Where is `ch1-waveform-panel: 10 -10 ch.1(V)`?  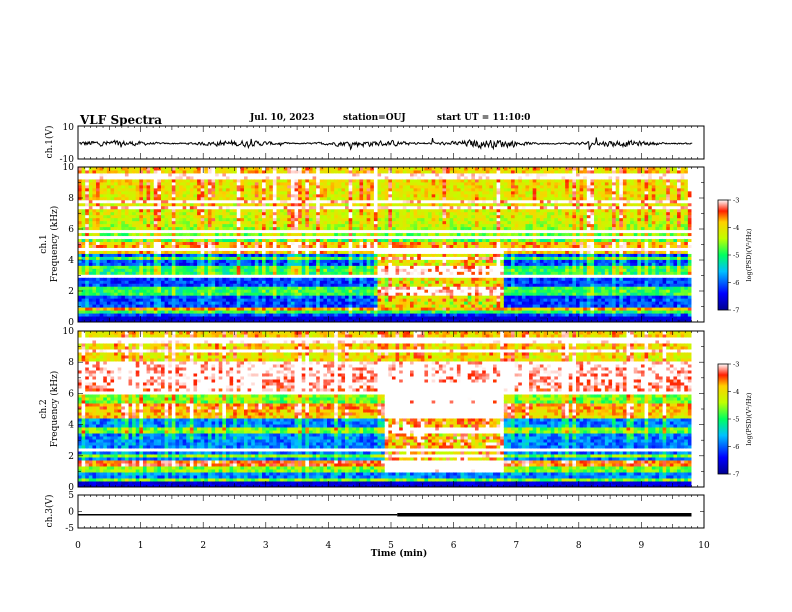
ch1-waveform-panel: 10 -10 ch.1(V) is located at coordinates (374, 144).